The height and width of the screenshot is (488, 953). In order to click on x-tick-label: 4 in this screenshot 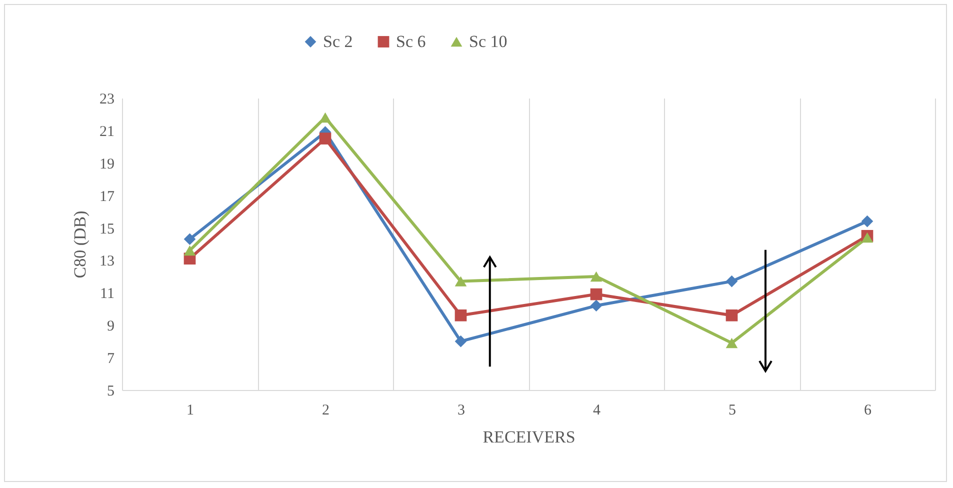, I will do `click(597, 410)`.